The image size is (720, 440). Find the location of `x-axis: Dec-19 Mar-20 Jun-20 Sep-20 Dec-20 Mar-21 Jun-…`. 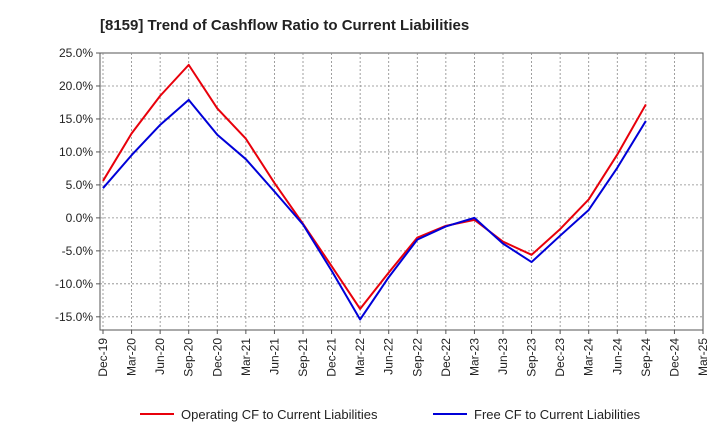

x-axis: Dec-19 Mar-20 Jun-20 Sep-20 Dec-20 Mar-21 Jun-… is located at coordinates (403, 353).